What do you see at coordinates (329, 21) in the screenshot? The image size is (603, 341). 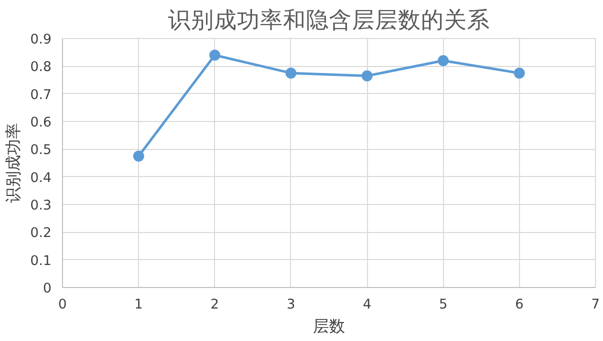 I see `chart-title: 识别成功率和隐含层层数的关系` at bounding box center [329, 21].